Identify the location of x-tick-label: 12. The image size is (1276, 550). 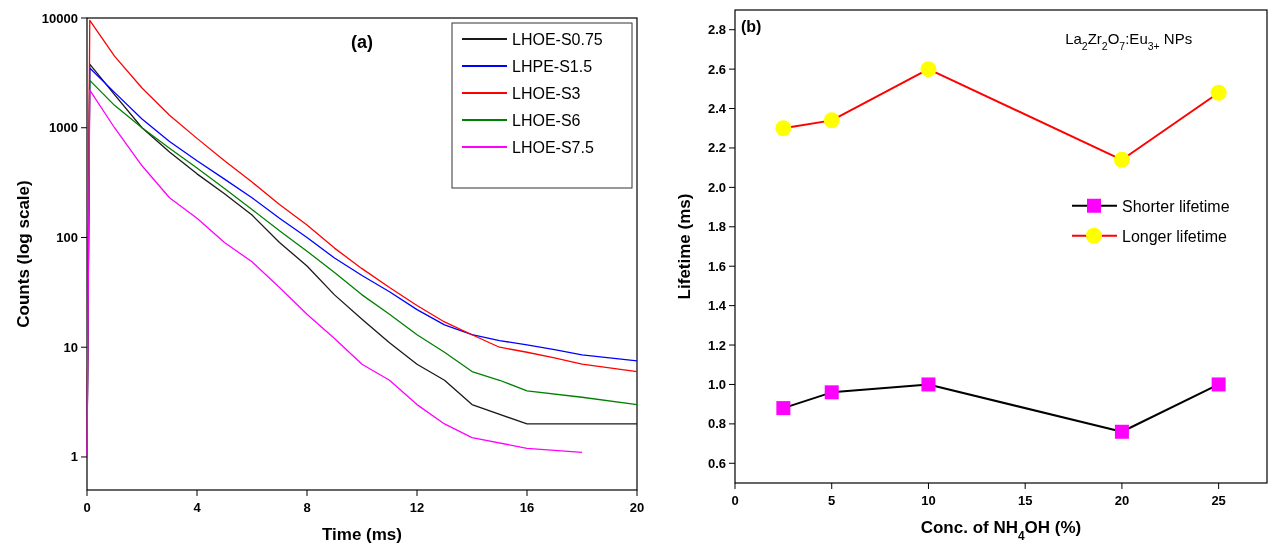
(417, 507).